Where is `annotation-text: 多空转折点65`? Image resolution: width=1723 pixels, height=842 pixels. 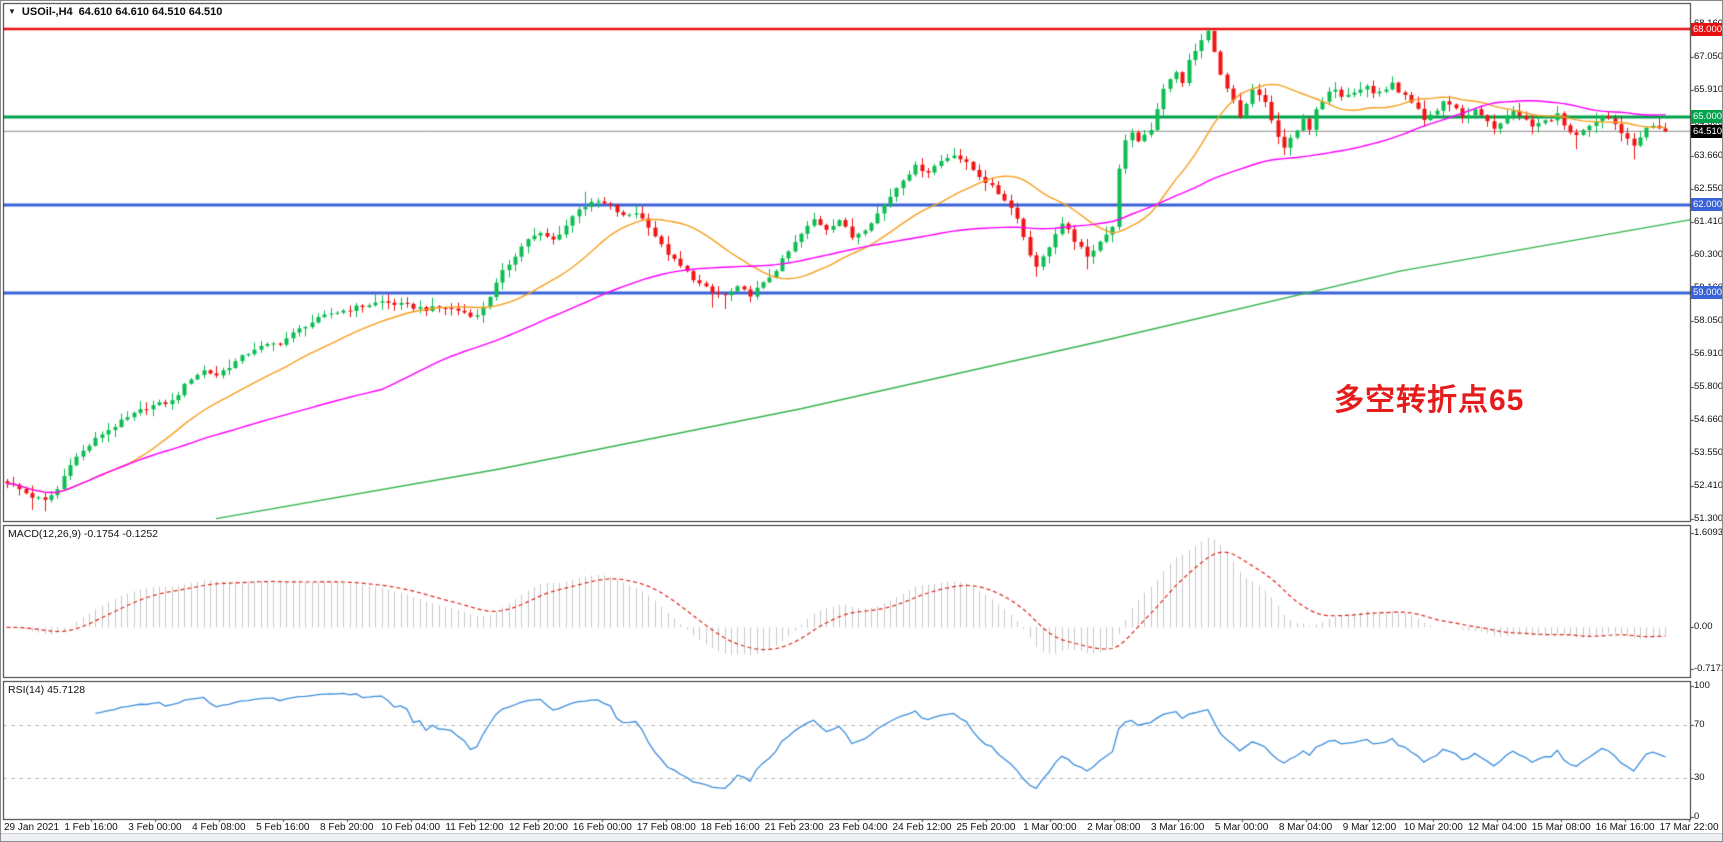
annotation-text: 多空转折点65 is located at coordinates (1429, 400).